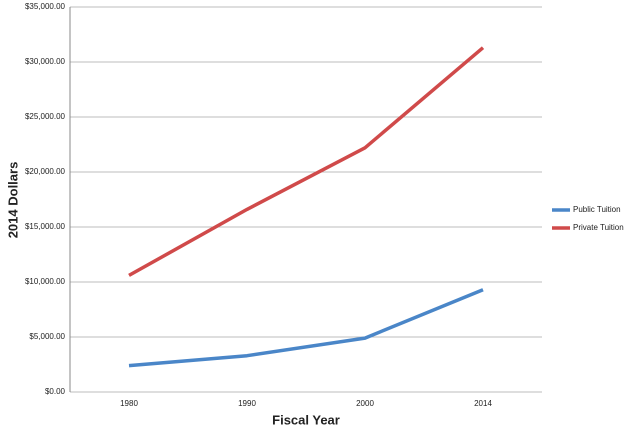  Describe the element at coordinates (45, 281) in the screenshot. I see `y-tick-label: $10,000.00` at that location.